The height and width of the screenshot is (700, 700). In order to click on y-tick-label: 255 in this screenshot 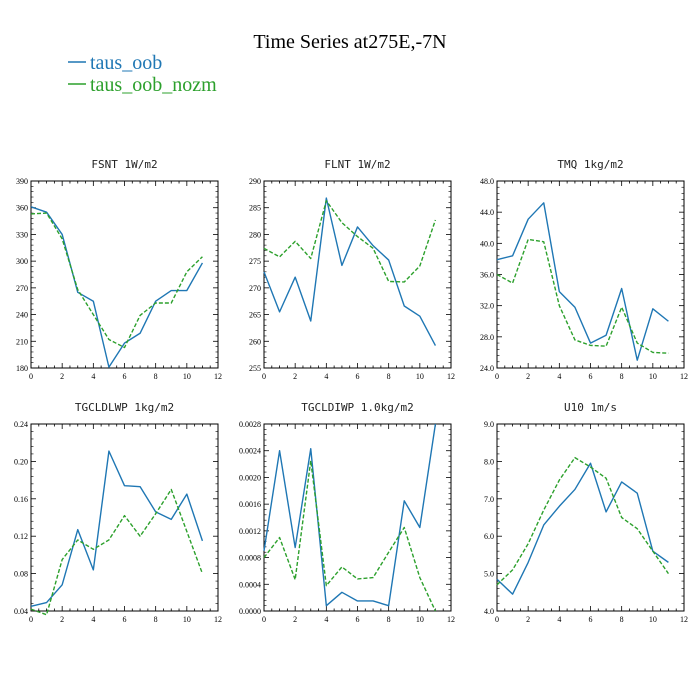, I will do `click(255, 368)`.